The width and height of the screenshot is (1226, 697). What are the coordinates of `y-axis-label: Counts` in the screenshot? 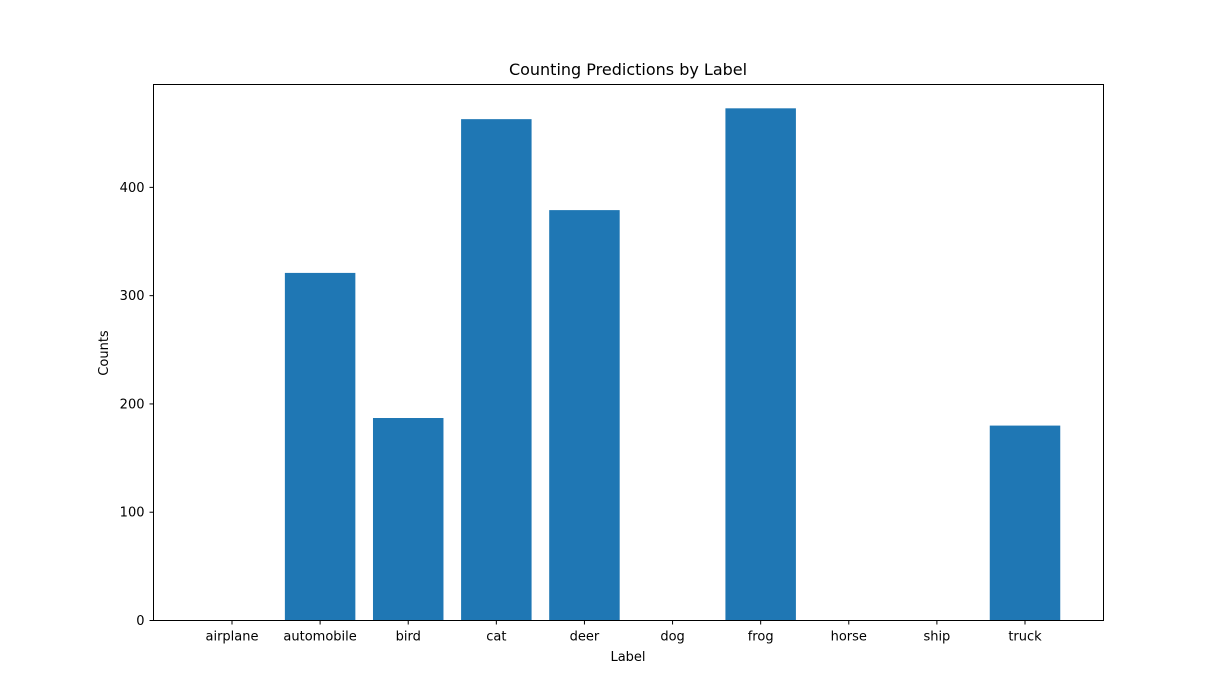 It's located at (104, 353).